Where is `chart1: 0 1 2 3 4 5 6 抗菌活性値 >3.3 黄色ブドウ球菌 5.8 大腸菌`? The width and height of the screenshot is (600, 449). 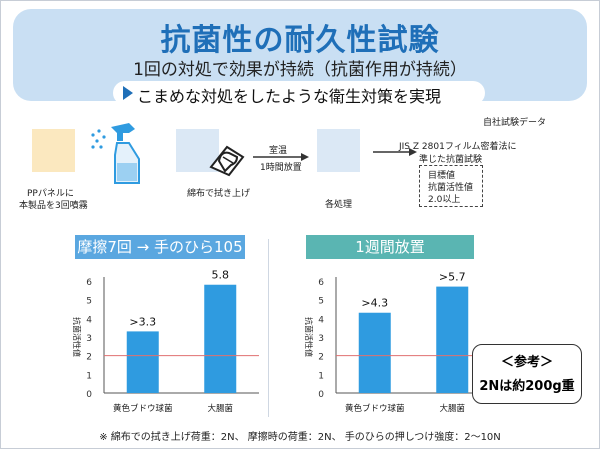 chart1: 0 1 2 3 4 5 6 抗菌活性値 >3.3 黄色ブドウ球菌 5.8 大腸菌 is located at coordinates (165, 341).